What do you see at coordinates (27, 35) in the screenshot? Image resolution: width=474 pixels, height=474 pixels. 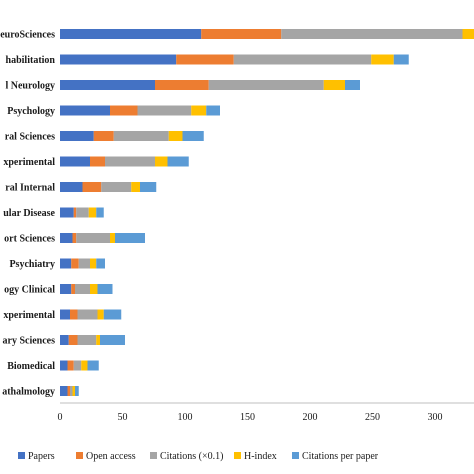 I see `category-label: euroSciences` at bounding box center [27, 35].